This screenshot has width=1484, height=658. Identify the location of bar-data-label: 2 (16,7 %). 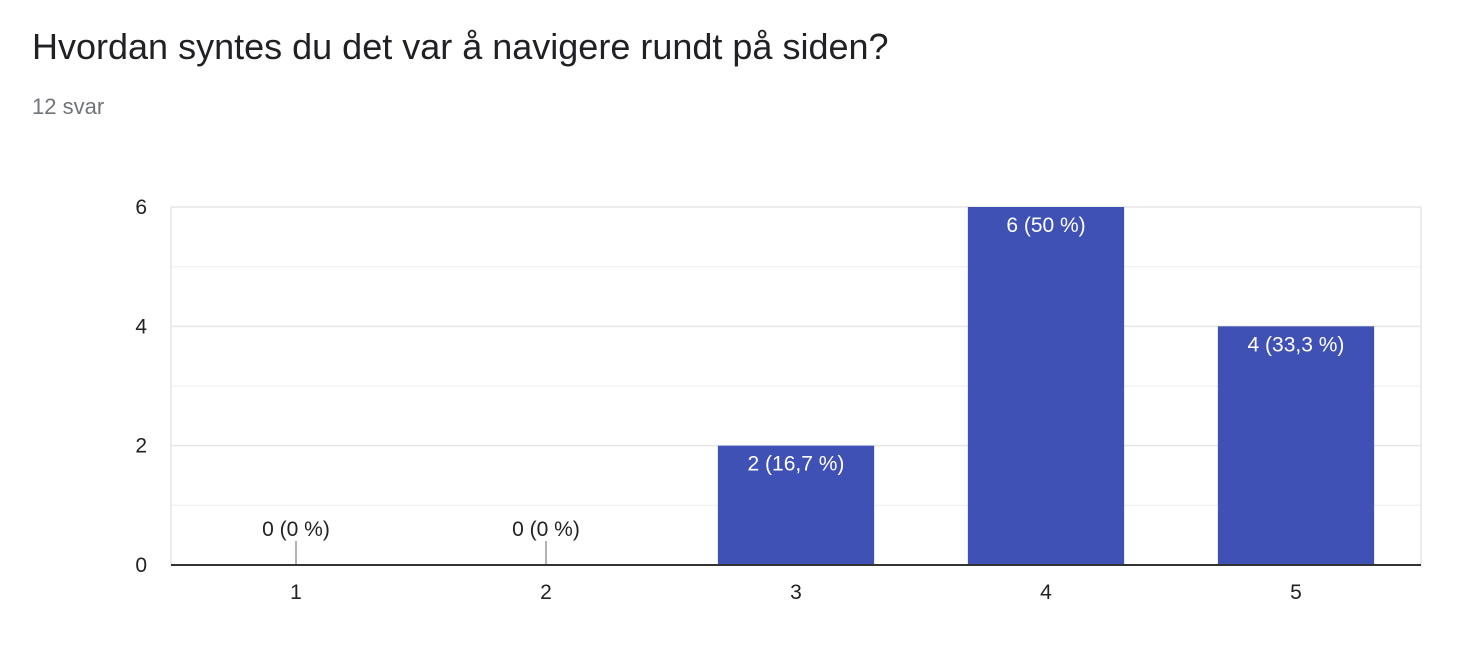
(796, 464).